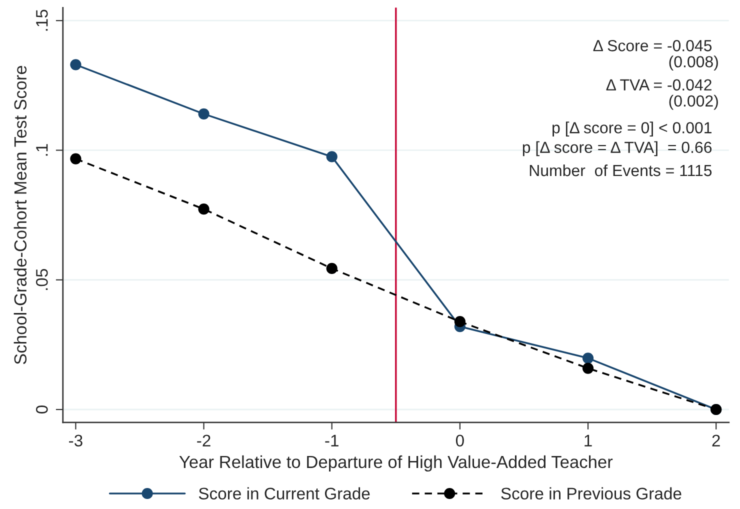 This screenshot has width=740, height=509. Describe the element at coordinates (42, 150) in the screenshot. I see `y-tick-label: .1` at that location.